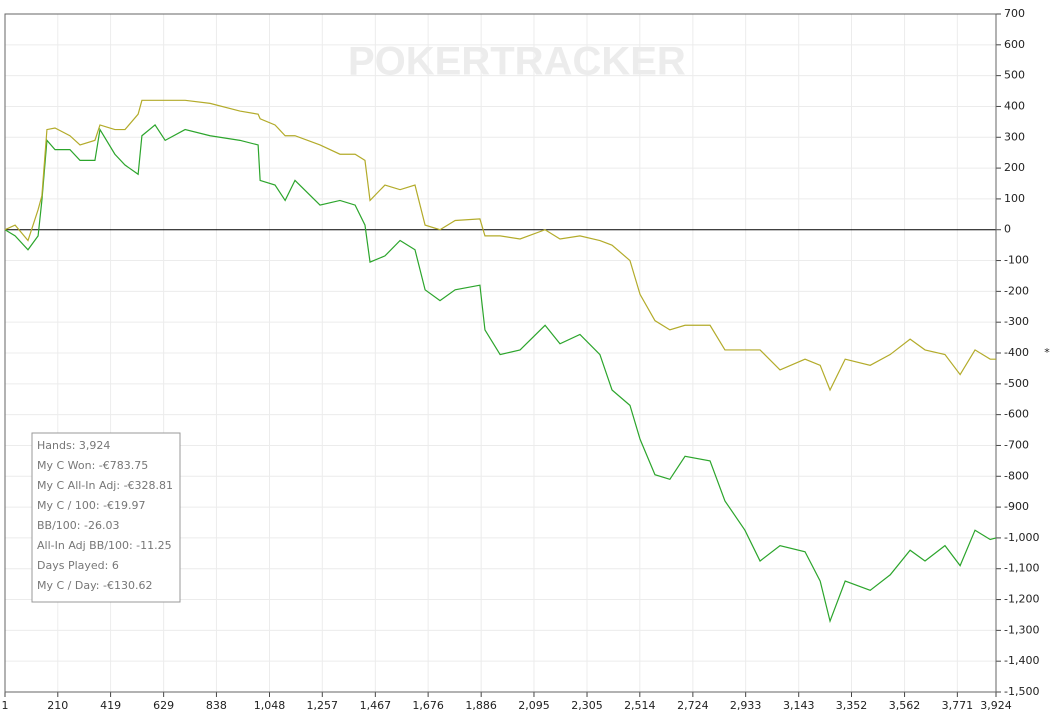 The height and width of the screenshot is (721, 1052). Describe the element at coordinates (376, 705) in the screenshot. I see `x-tick-label: 1,467` at that location.